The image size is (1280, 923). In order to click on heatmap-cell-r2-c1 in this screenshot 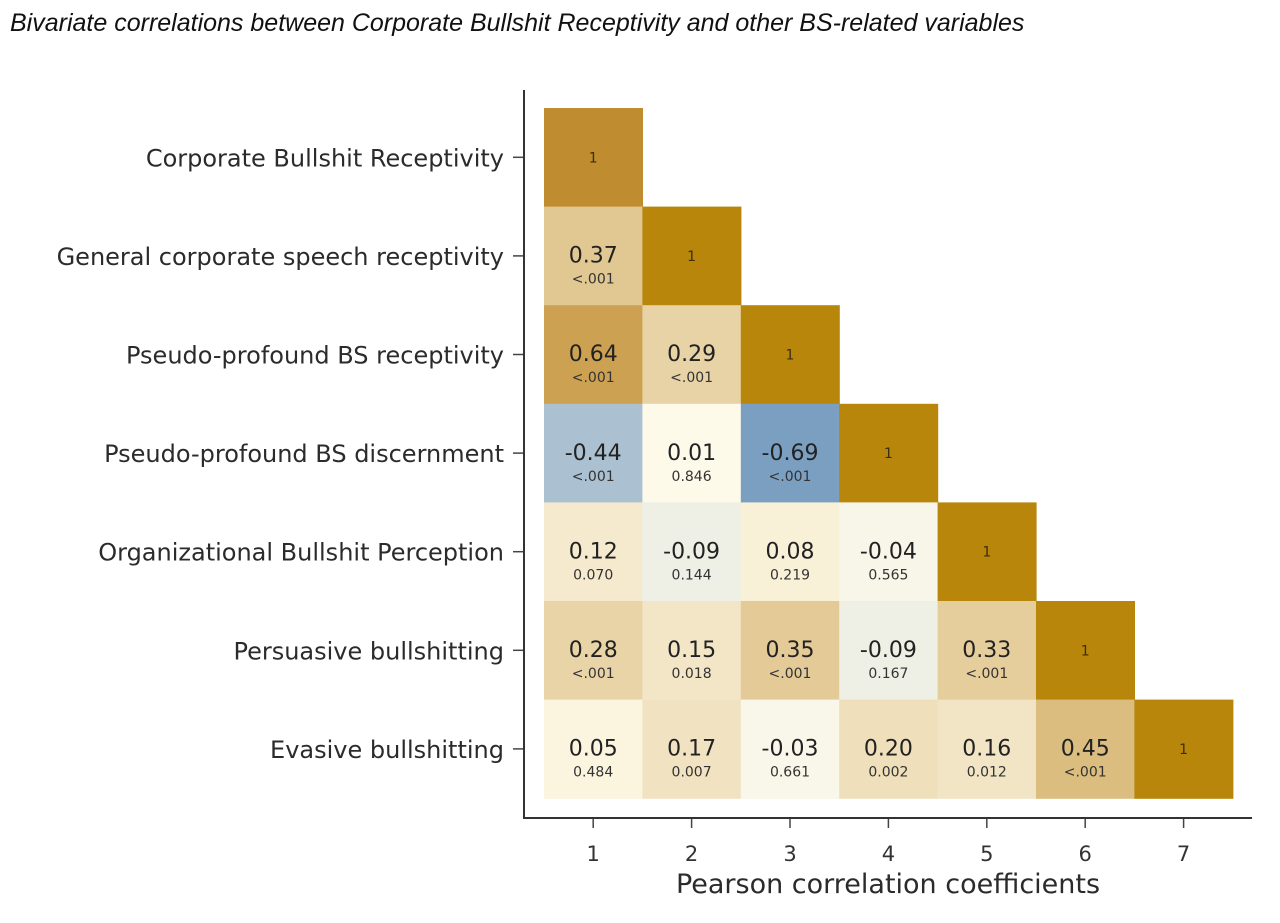, I will do `click(593, 256)`.